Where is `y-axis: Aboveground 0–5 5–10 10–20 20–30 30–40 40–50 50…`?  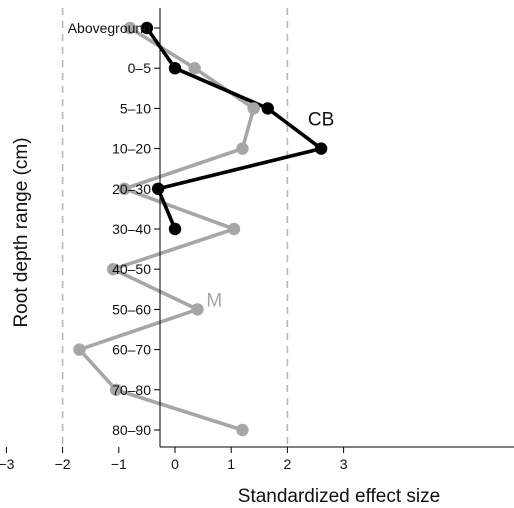
y-axis: Aboveground 0–5 5–10 10–20 20–30 30–40 40–50 50… is located at coordinates (114, 229).